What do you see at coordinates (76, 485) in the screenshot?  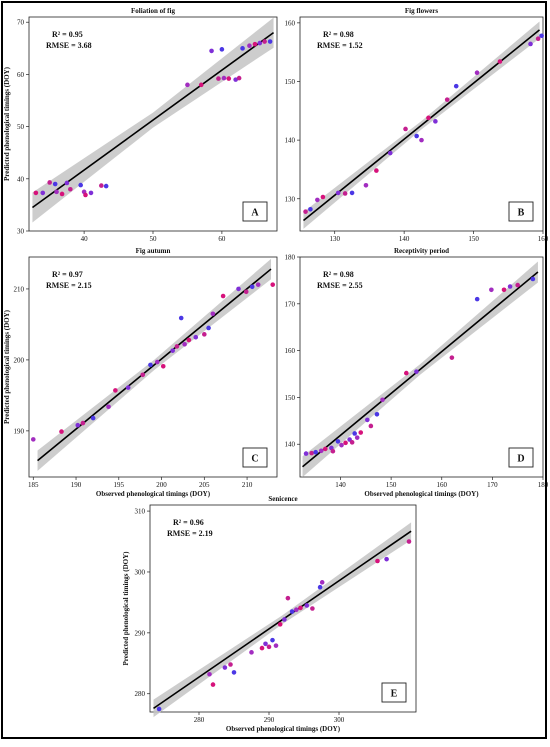 I see `x-tick-label: 190` at bounding box center [76, 485].